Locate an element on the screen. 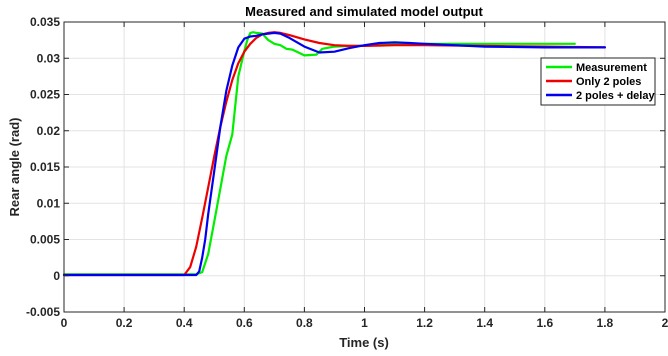  x-tick-label: 1.8 is located at coordinates (605, 323).